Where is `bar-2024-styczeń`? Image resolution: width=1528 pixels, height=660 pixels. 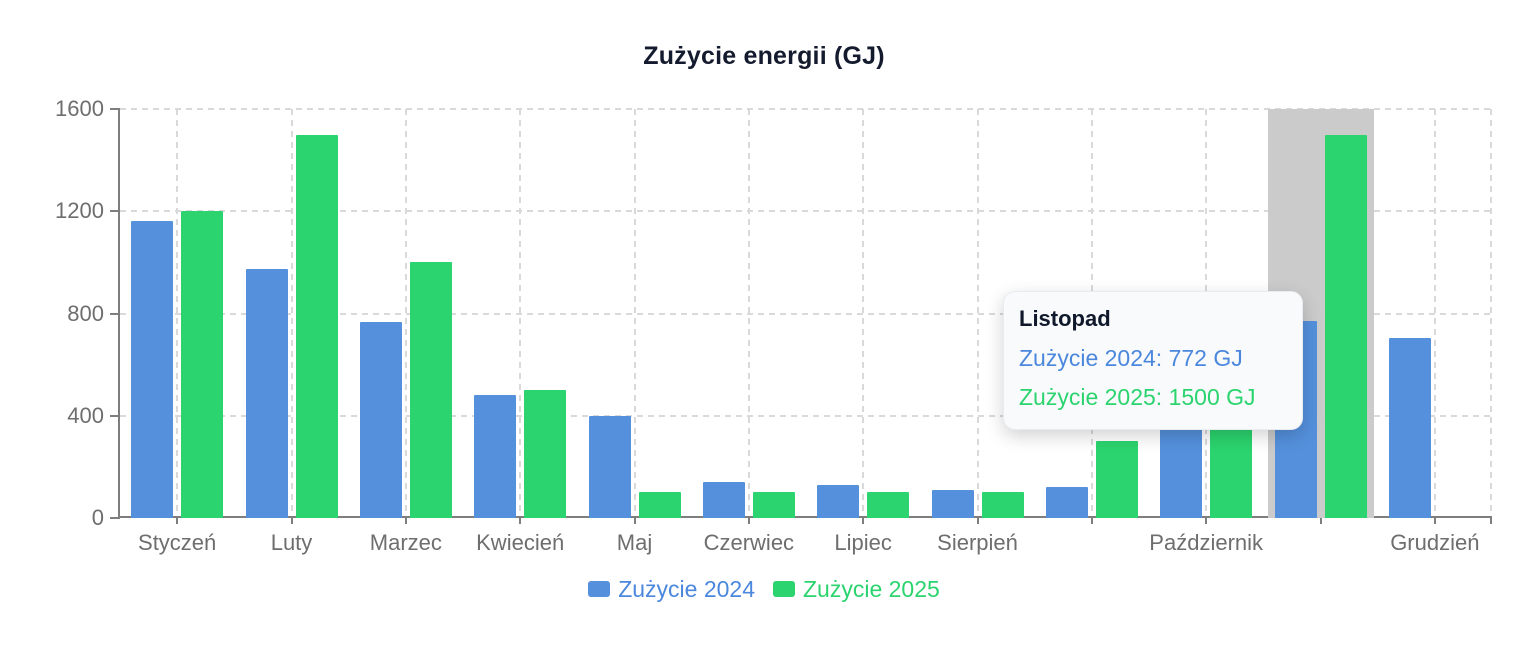
bar-2024-styczeń is located at coordinates (152, 369).